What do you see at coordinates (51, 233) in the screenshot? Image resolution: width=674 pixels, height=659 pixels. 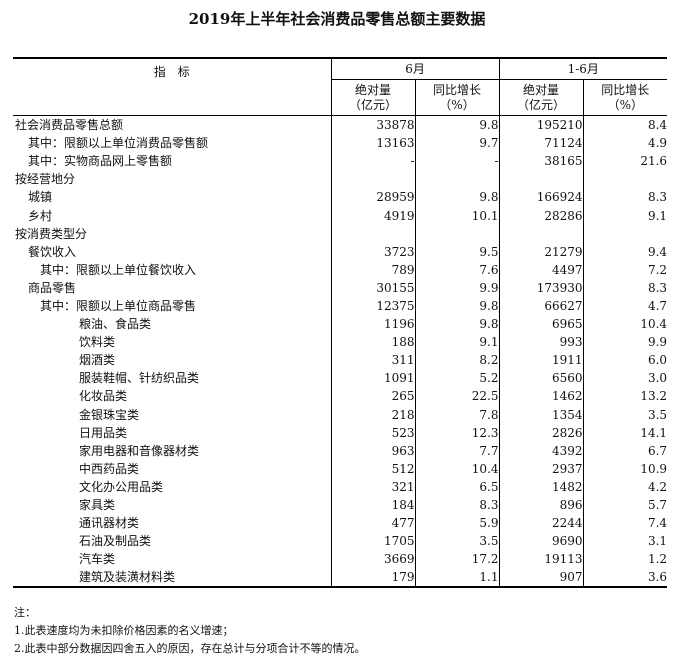 I see `row-label: 按消费类型分` at bounding box center [51, 233].